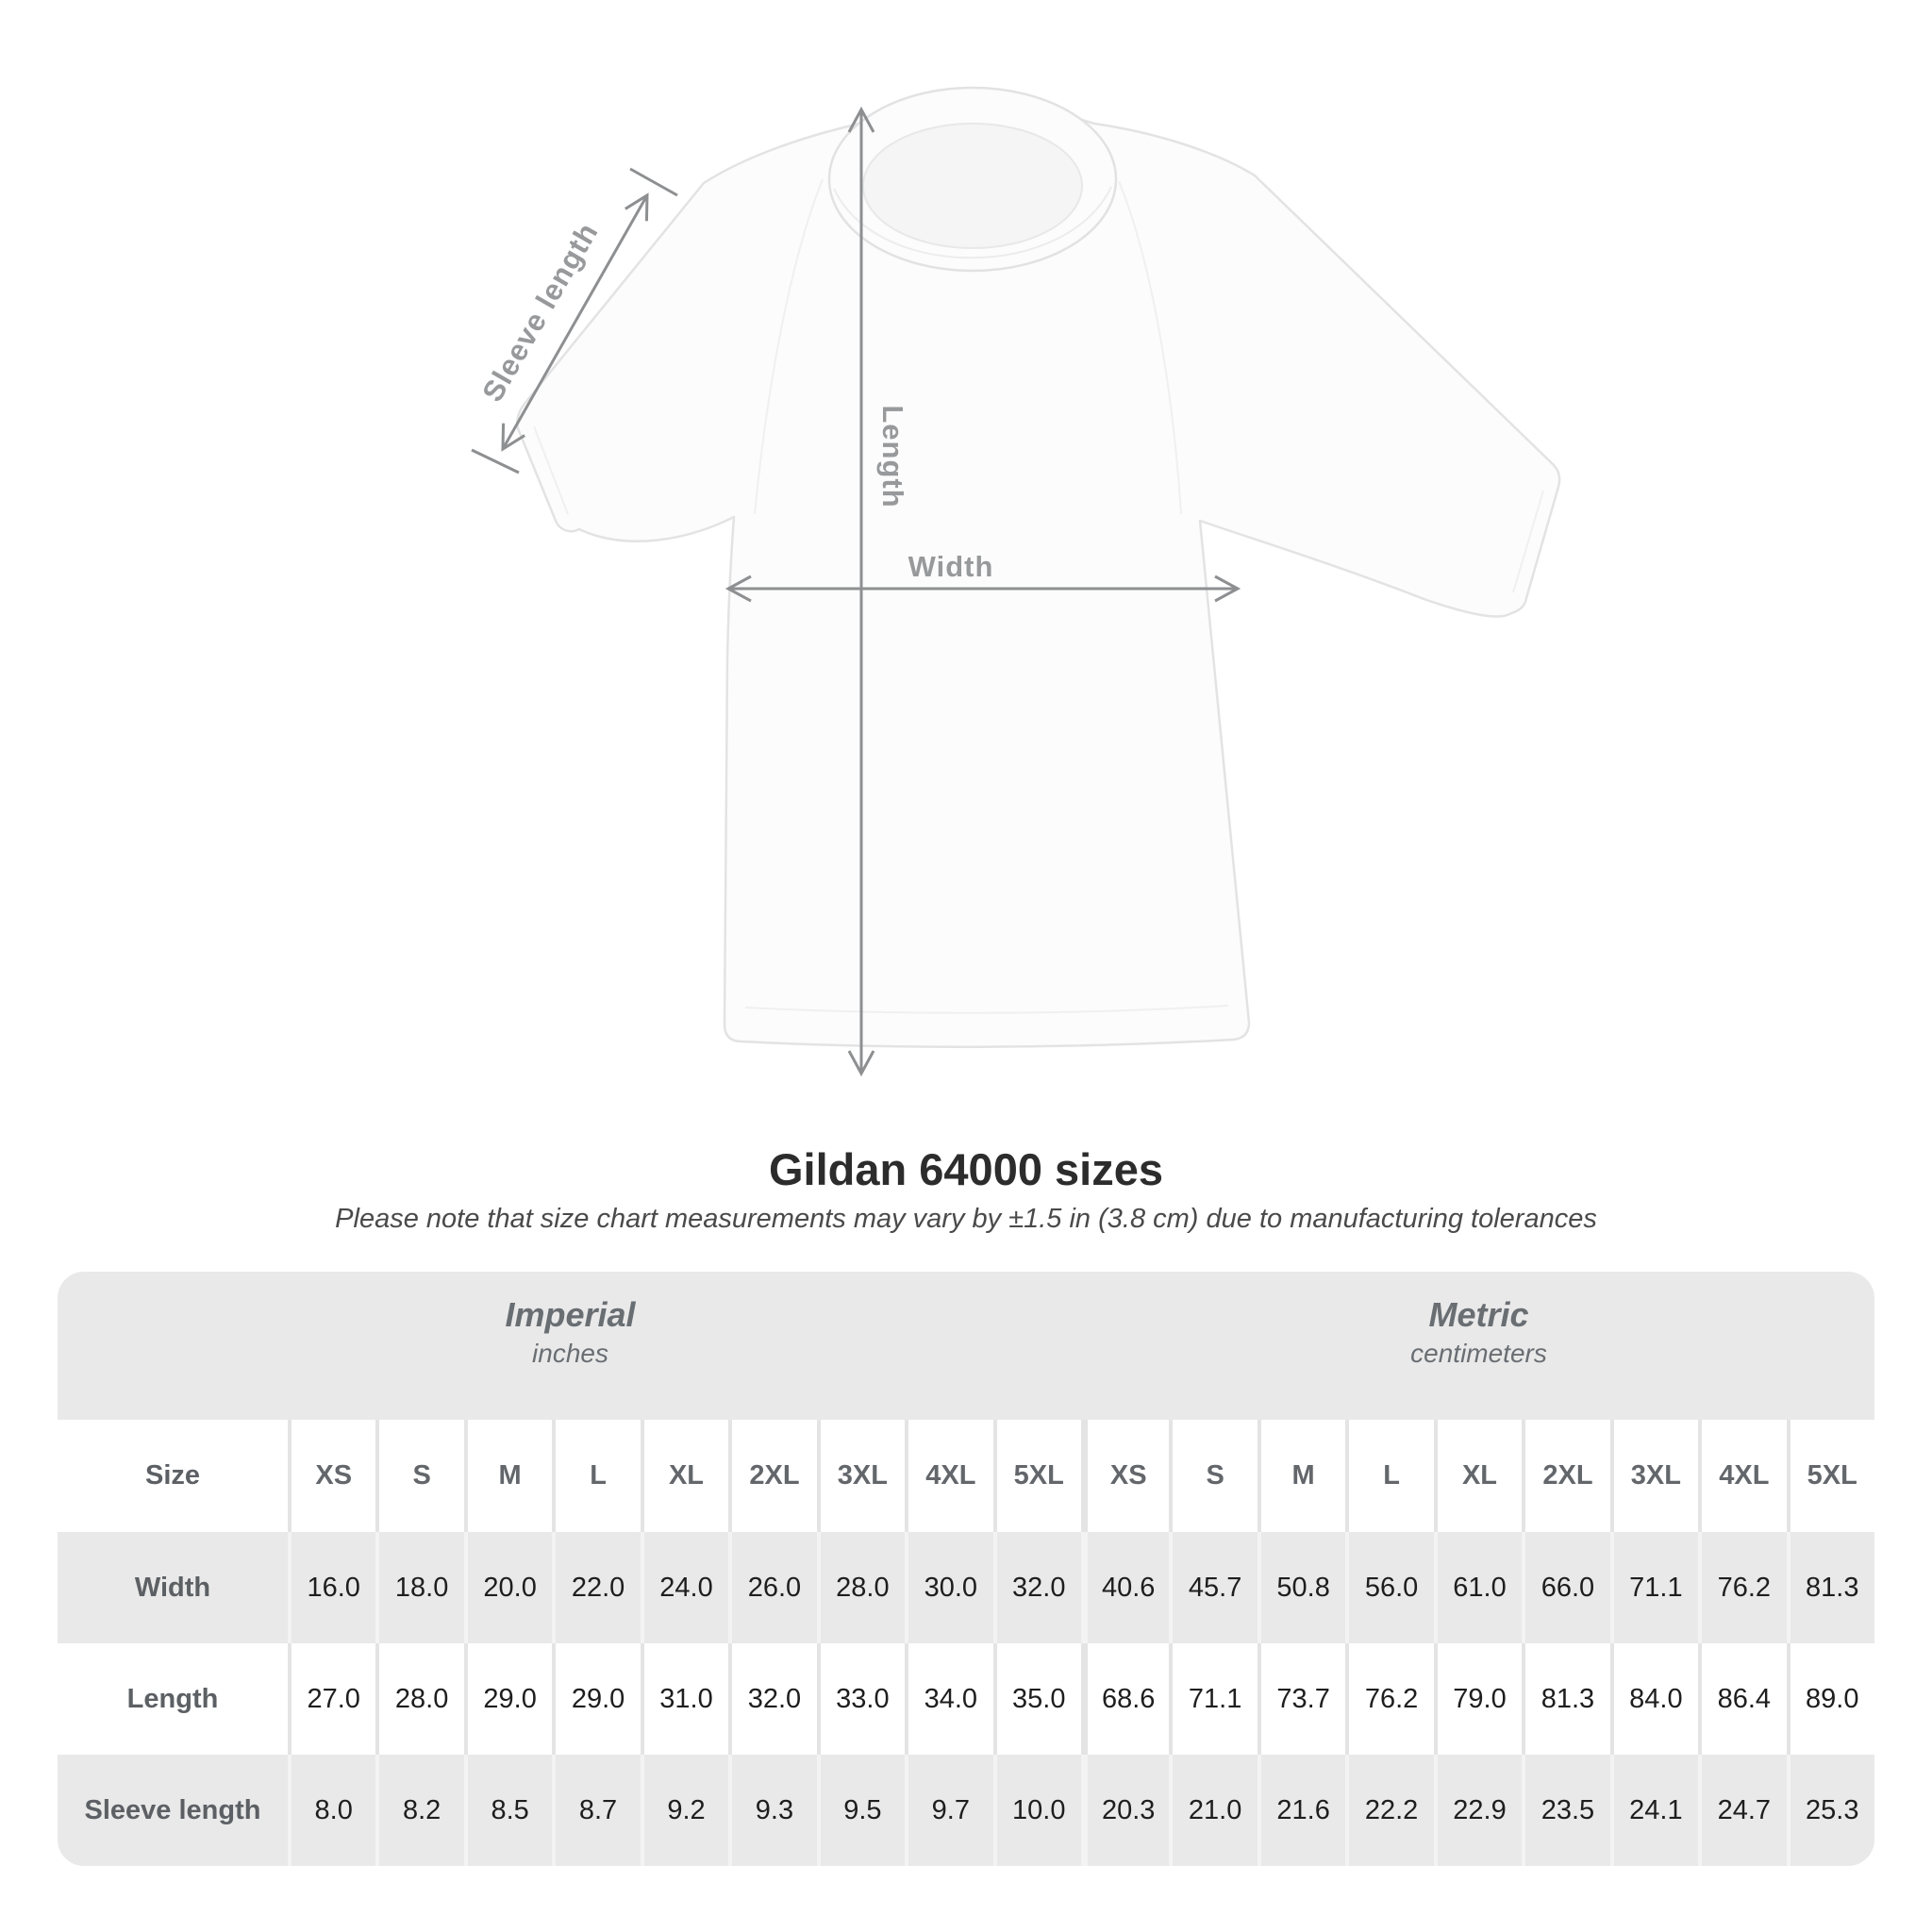 This screenshot has height=1932, width=1932. I want to click on value-cell: 45.7, so click(1213, 1588).